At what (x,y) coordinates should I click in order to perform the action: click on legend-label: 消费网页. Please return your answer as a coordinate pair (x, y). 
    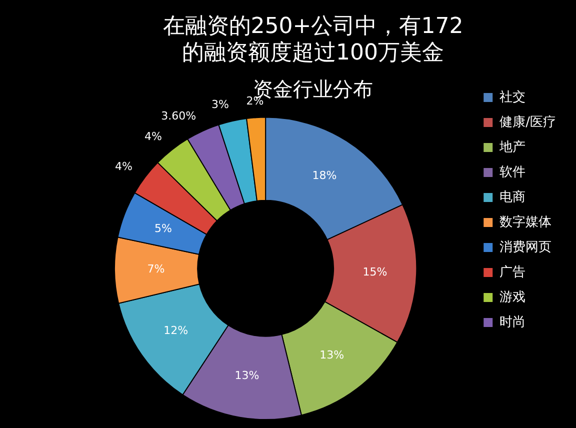
    Looking at the image, I should click on (526, 247).